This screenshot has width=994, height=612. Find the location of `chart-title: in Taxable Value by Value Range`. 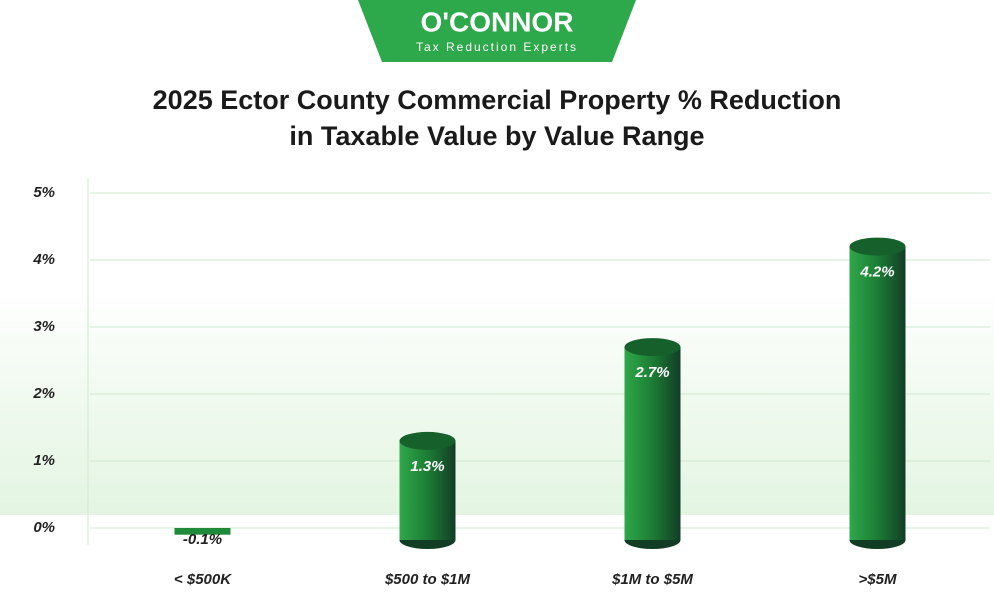

chart-title: in Taxable Value by Value Range is located at coordinates (496, 136).